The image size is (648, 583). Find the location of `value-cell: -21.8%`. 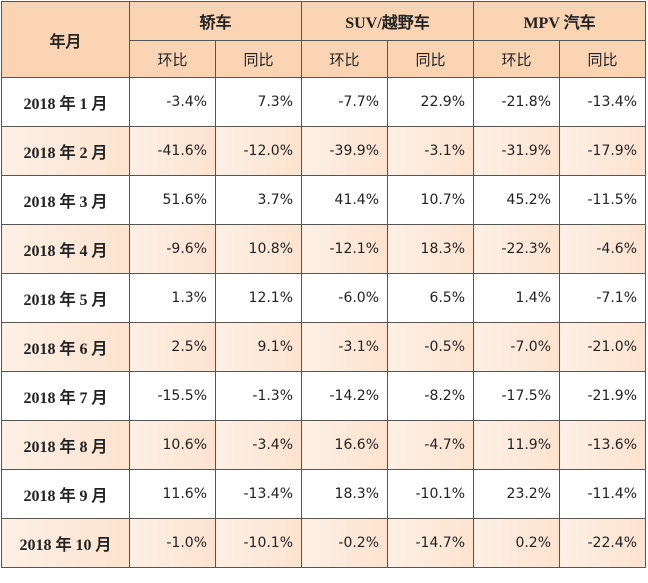

value-cell: -21.8% is located at coordinates (517, 102).